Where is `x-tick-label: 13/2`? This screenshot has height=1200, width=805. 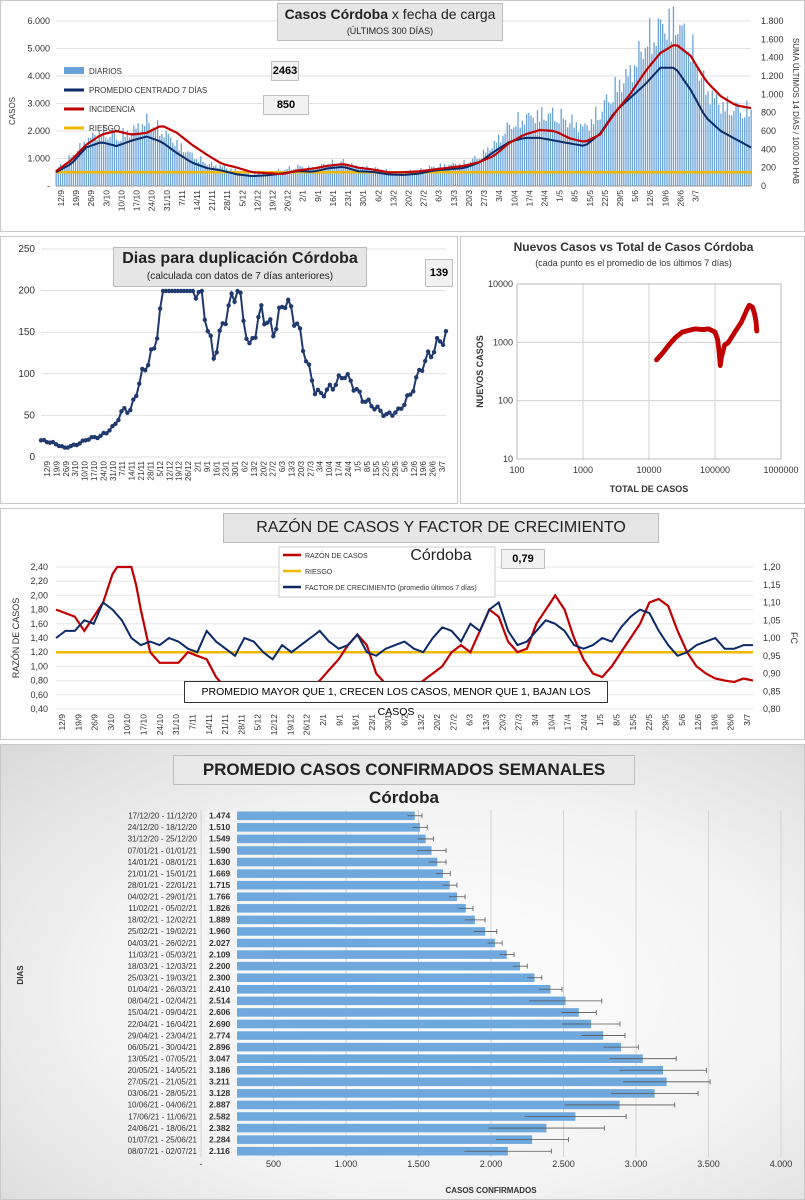 x-tick-label: 13/2 is located at coordinates (254, 468).